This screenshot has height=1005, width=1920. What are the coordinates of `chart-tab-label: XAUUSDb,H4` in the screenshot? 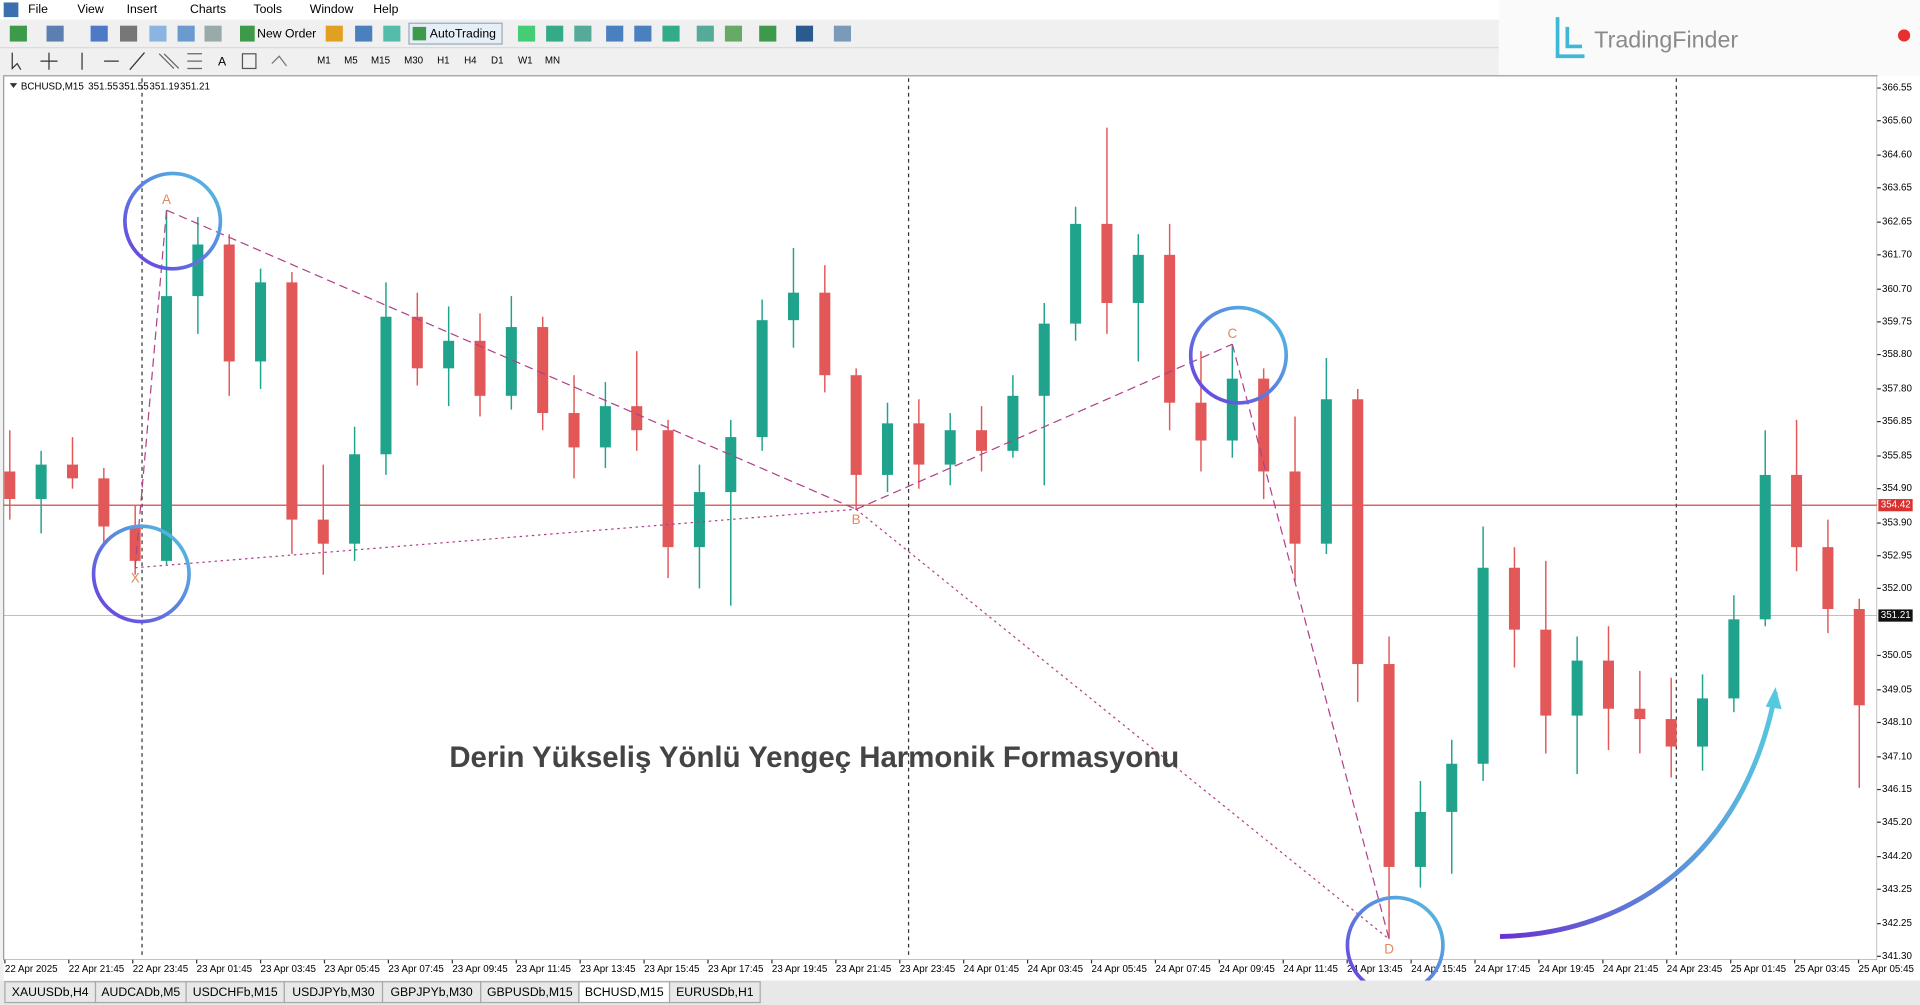 It's located at (50, 992).